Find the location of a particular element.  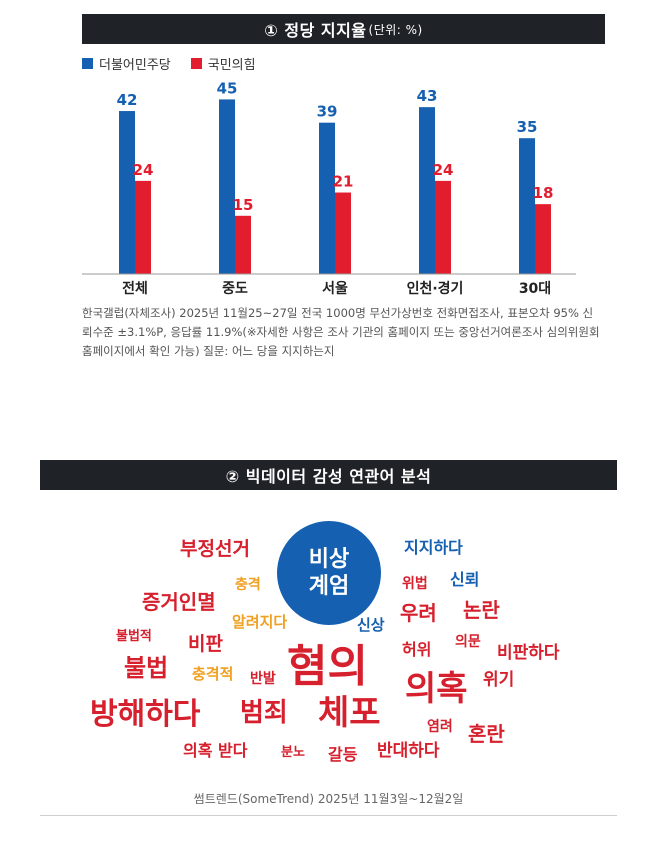

cloud-word: 분노 is located at coordinates (293, 752).